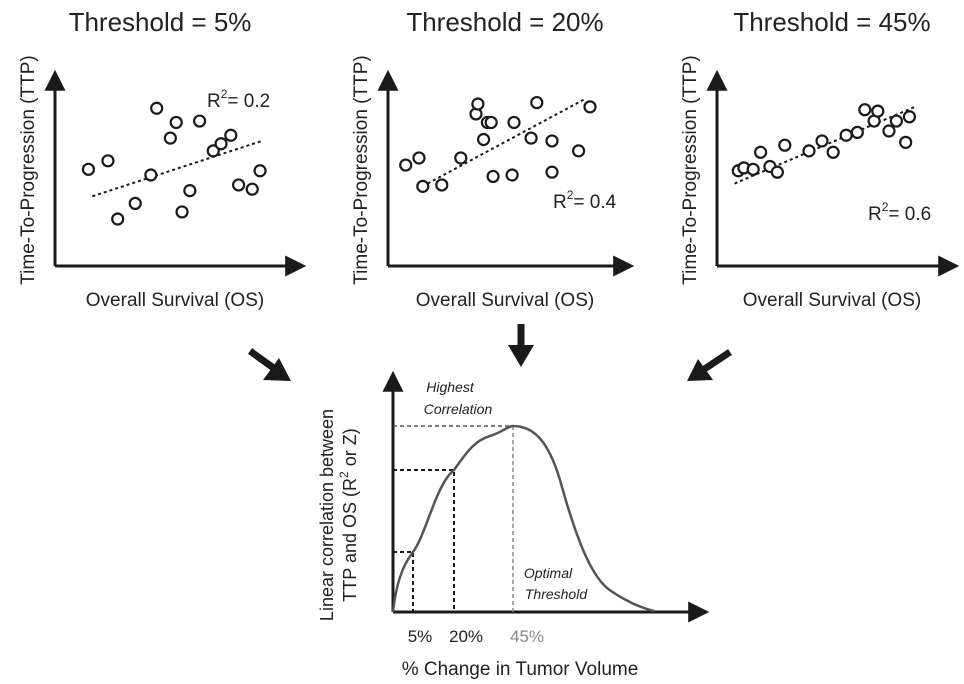 The image size is (964, 684). Describe the element at coordinates (501, 144) in the screenshot. I see `panel-2-trend-line` at that location.